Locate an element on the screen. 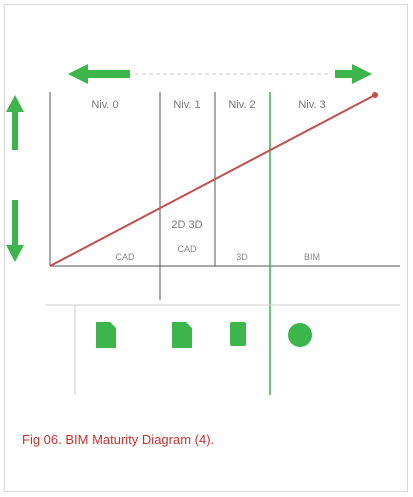 The width and height of the screenshot is (413, 497). level-label: Niv. 1 is located at coordinates (186, 105).